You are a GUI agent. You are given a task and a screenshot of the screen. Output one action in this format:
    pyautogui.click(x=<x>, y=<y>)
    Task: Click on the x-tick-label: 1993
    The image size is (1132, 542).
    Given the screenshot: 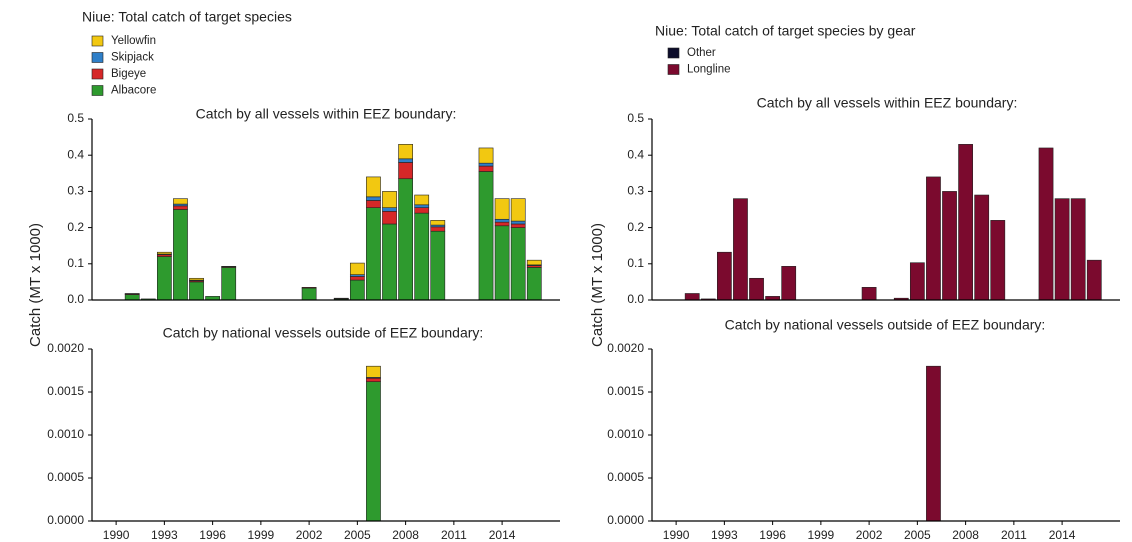 What is the action you would take?
    pyautogui.click(x=724, y=535)
    